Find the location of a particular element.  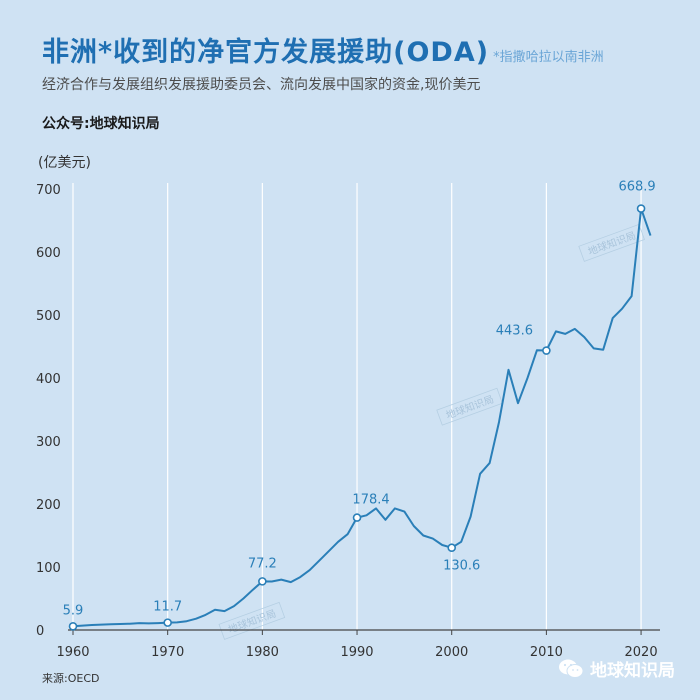

x-tick-label: 1980 is located at coordinates (262, 652).